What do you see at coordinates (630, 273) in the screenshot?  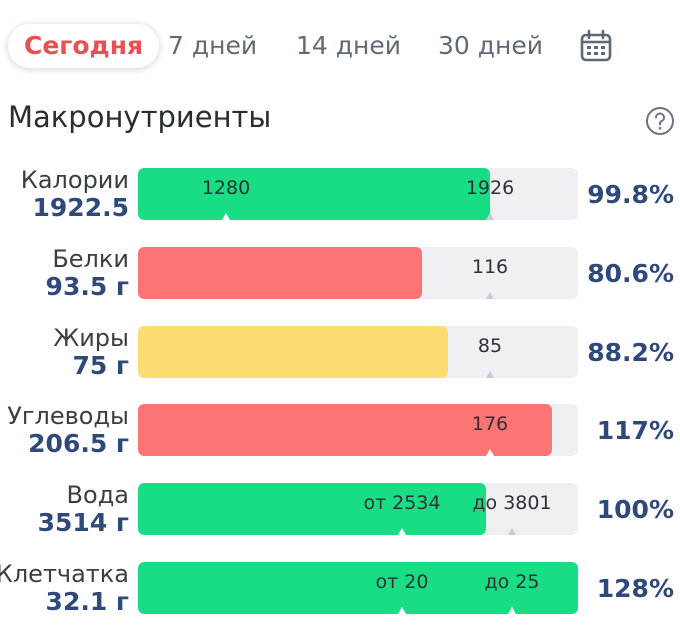 I see `nutrient-percent: 80.6%` at bounding box center [630, 273].